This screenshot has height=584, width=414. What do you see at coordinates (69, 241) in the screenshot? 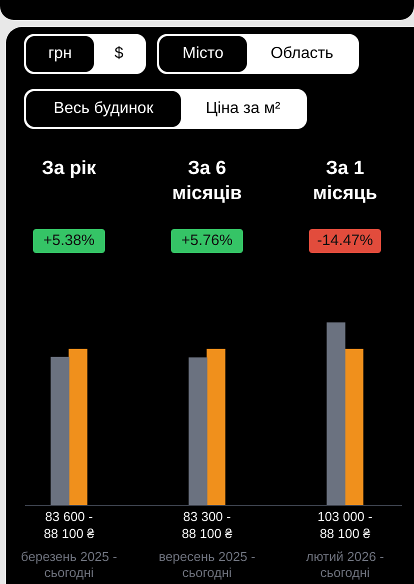
I see `text: +5.38%` at bounding box center [69, 241].